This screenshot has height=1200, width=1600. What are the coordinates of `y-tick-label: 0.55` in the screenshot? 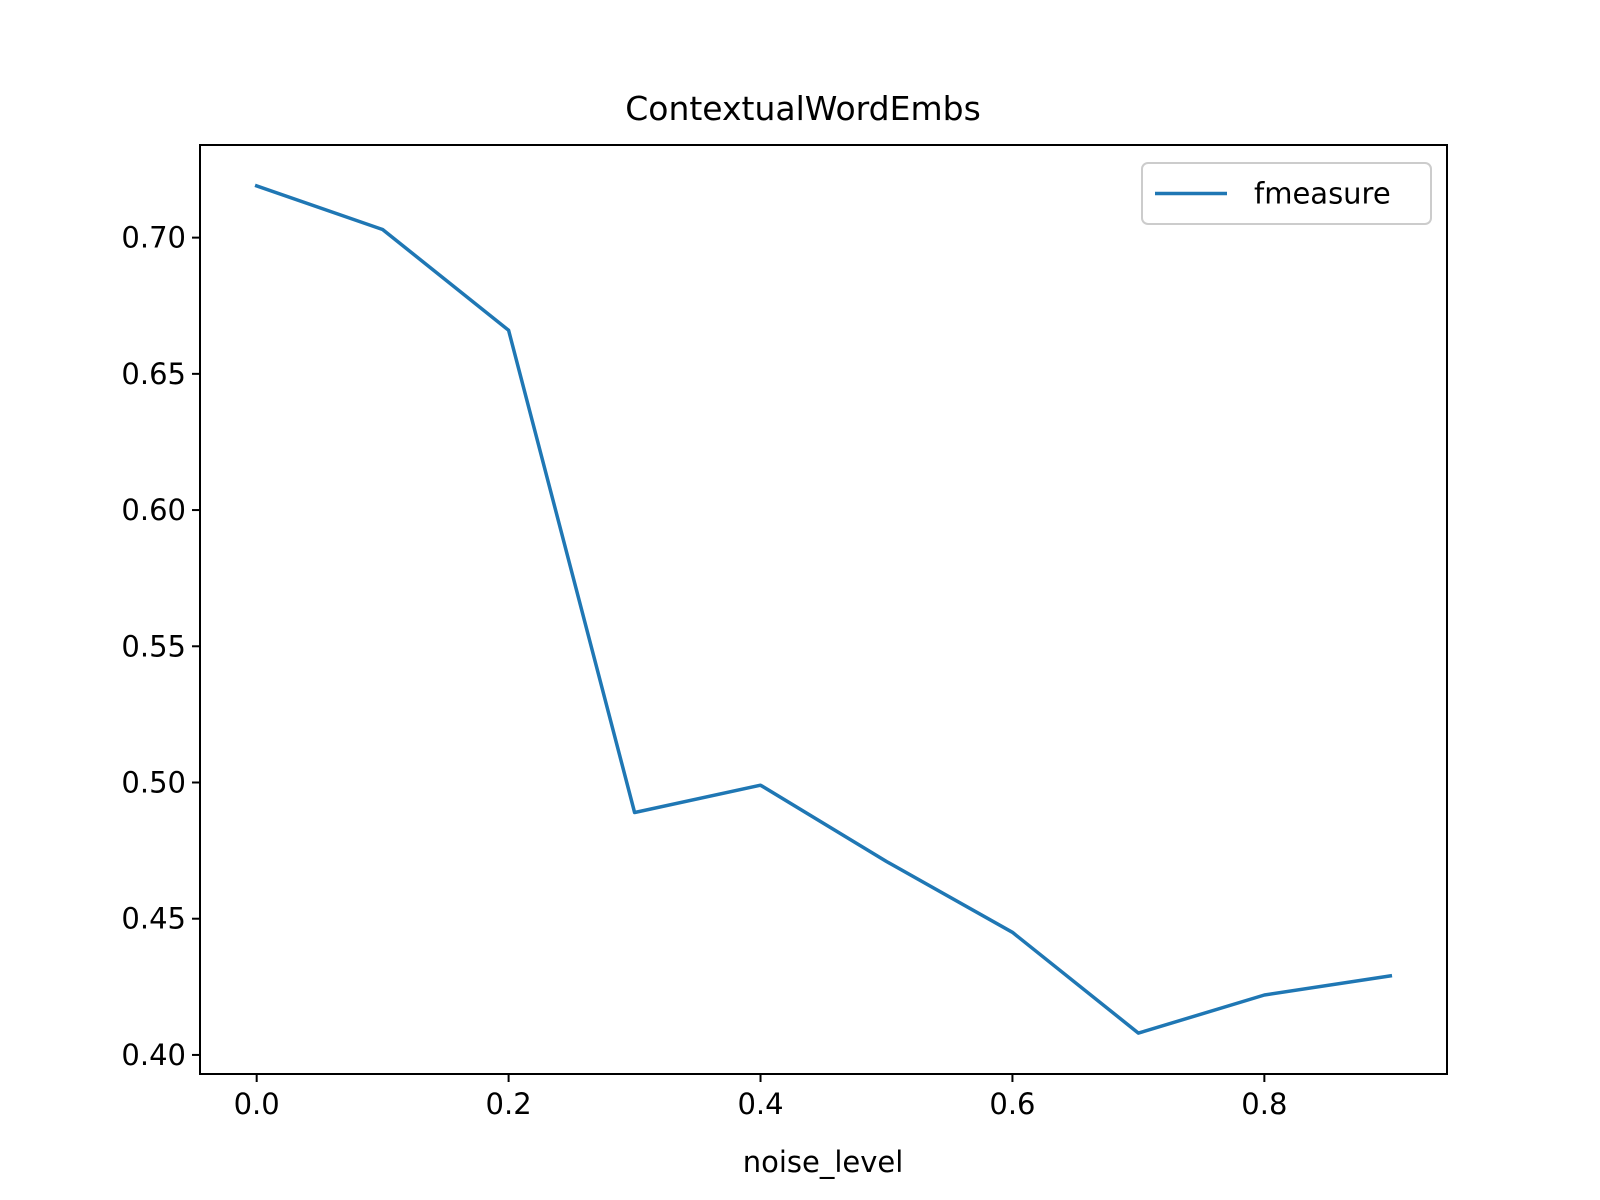 It's located at (153, 646).